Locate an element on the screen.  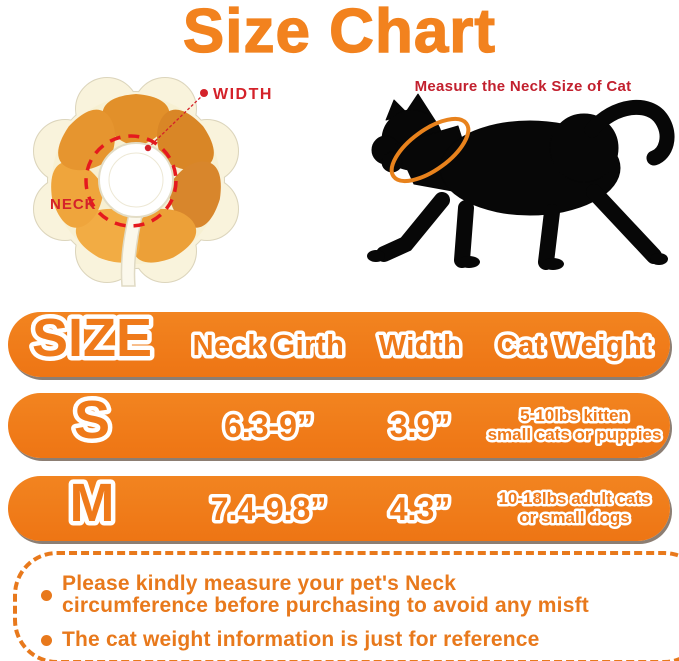
row-s-weight-line2: small cats or puppies is located at coordinates (575, 434).